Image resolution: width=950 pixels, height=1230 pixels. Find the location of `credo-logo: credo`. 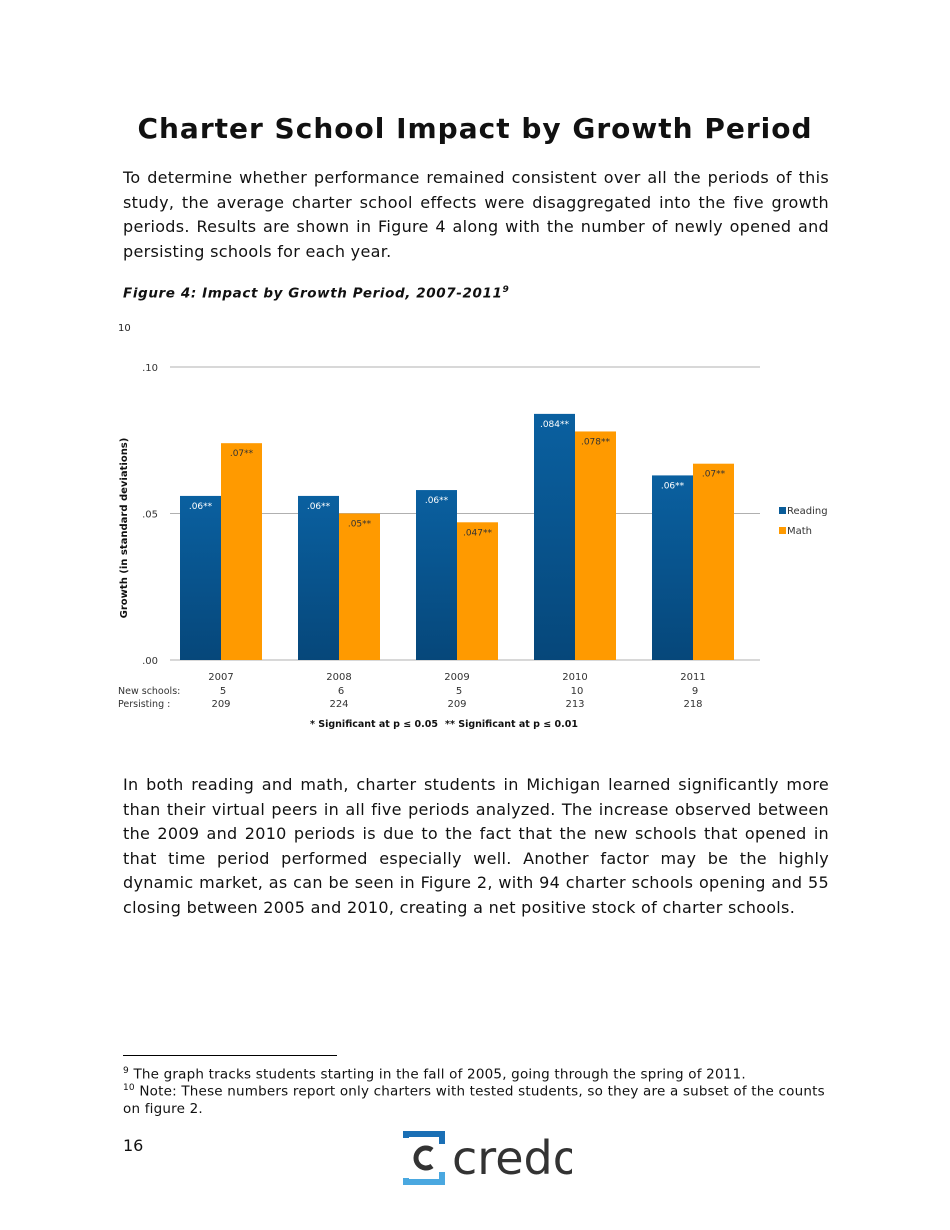

credo-logo: credo is located at coordinates (491, 1160).